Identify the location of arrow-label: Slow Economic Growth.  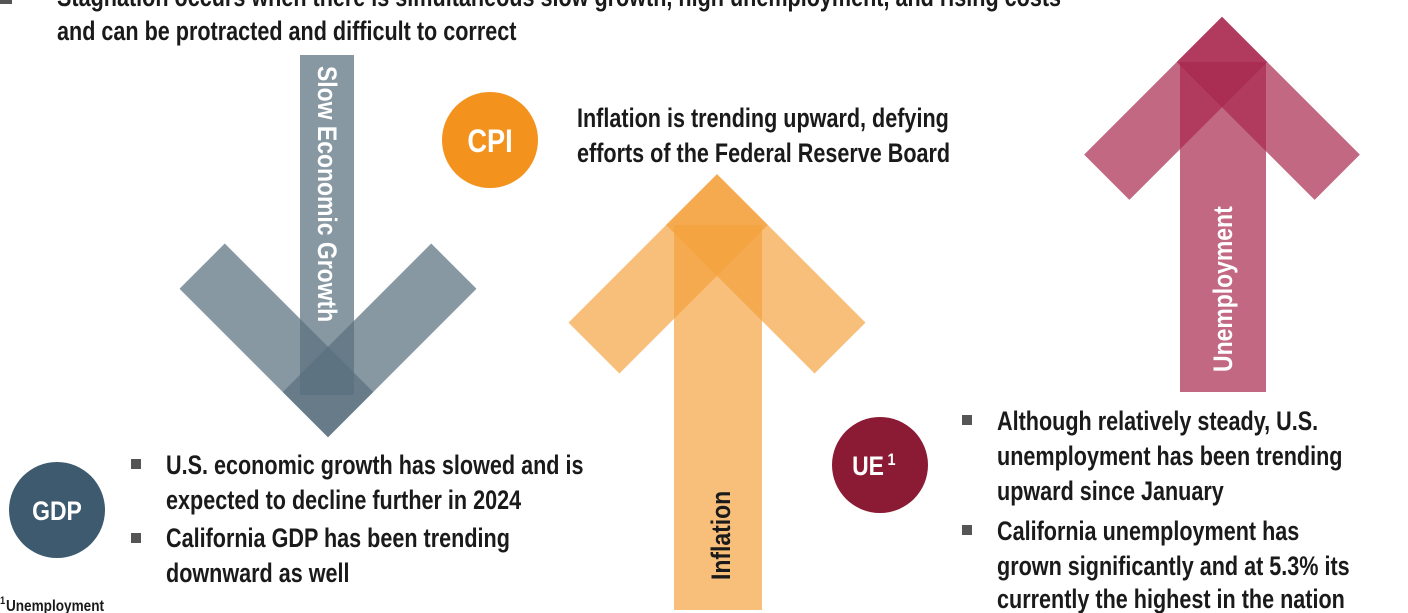
(327, 194).